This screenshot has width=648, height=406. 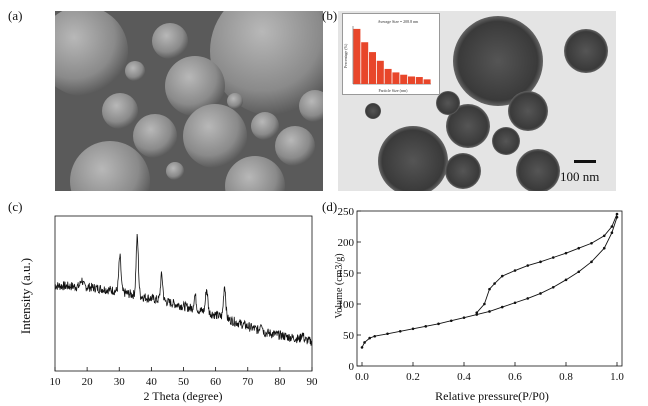 What do you see at coordinates (352, 367) in the screenshot?
I see `bet-y-tick-label: 0` at bounding box center [352, 367].